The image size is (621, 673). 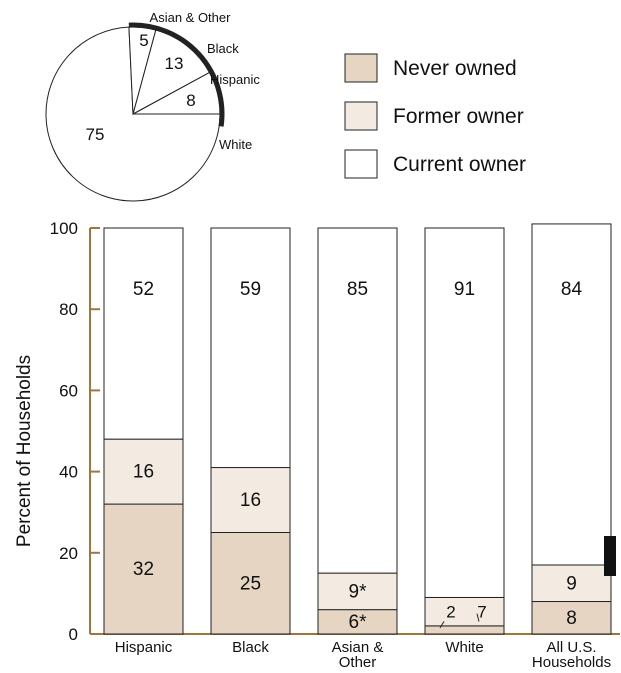 What do you see at coordinates (610, 556) in the screenshot?
I see `side-marker` at bounding box center [610, 556].